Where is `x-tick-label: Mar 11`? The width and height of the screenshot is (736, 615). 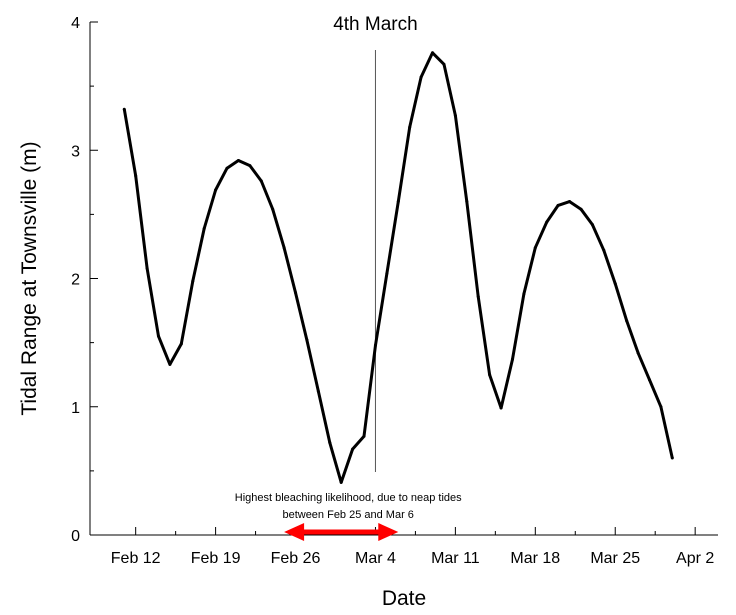 x-tick-label: Mar 11 is located at coordinates (455, 558).